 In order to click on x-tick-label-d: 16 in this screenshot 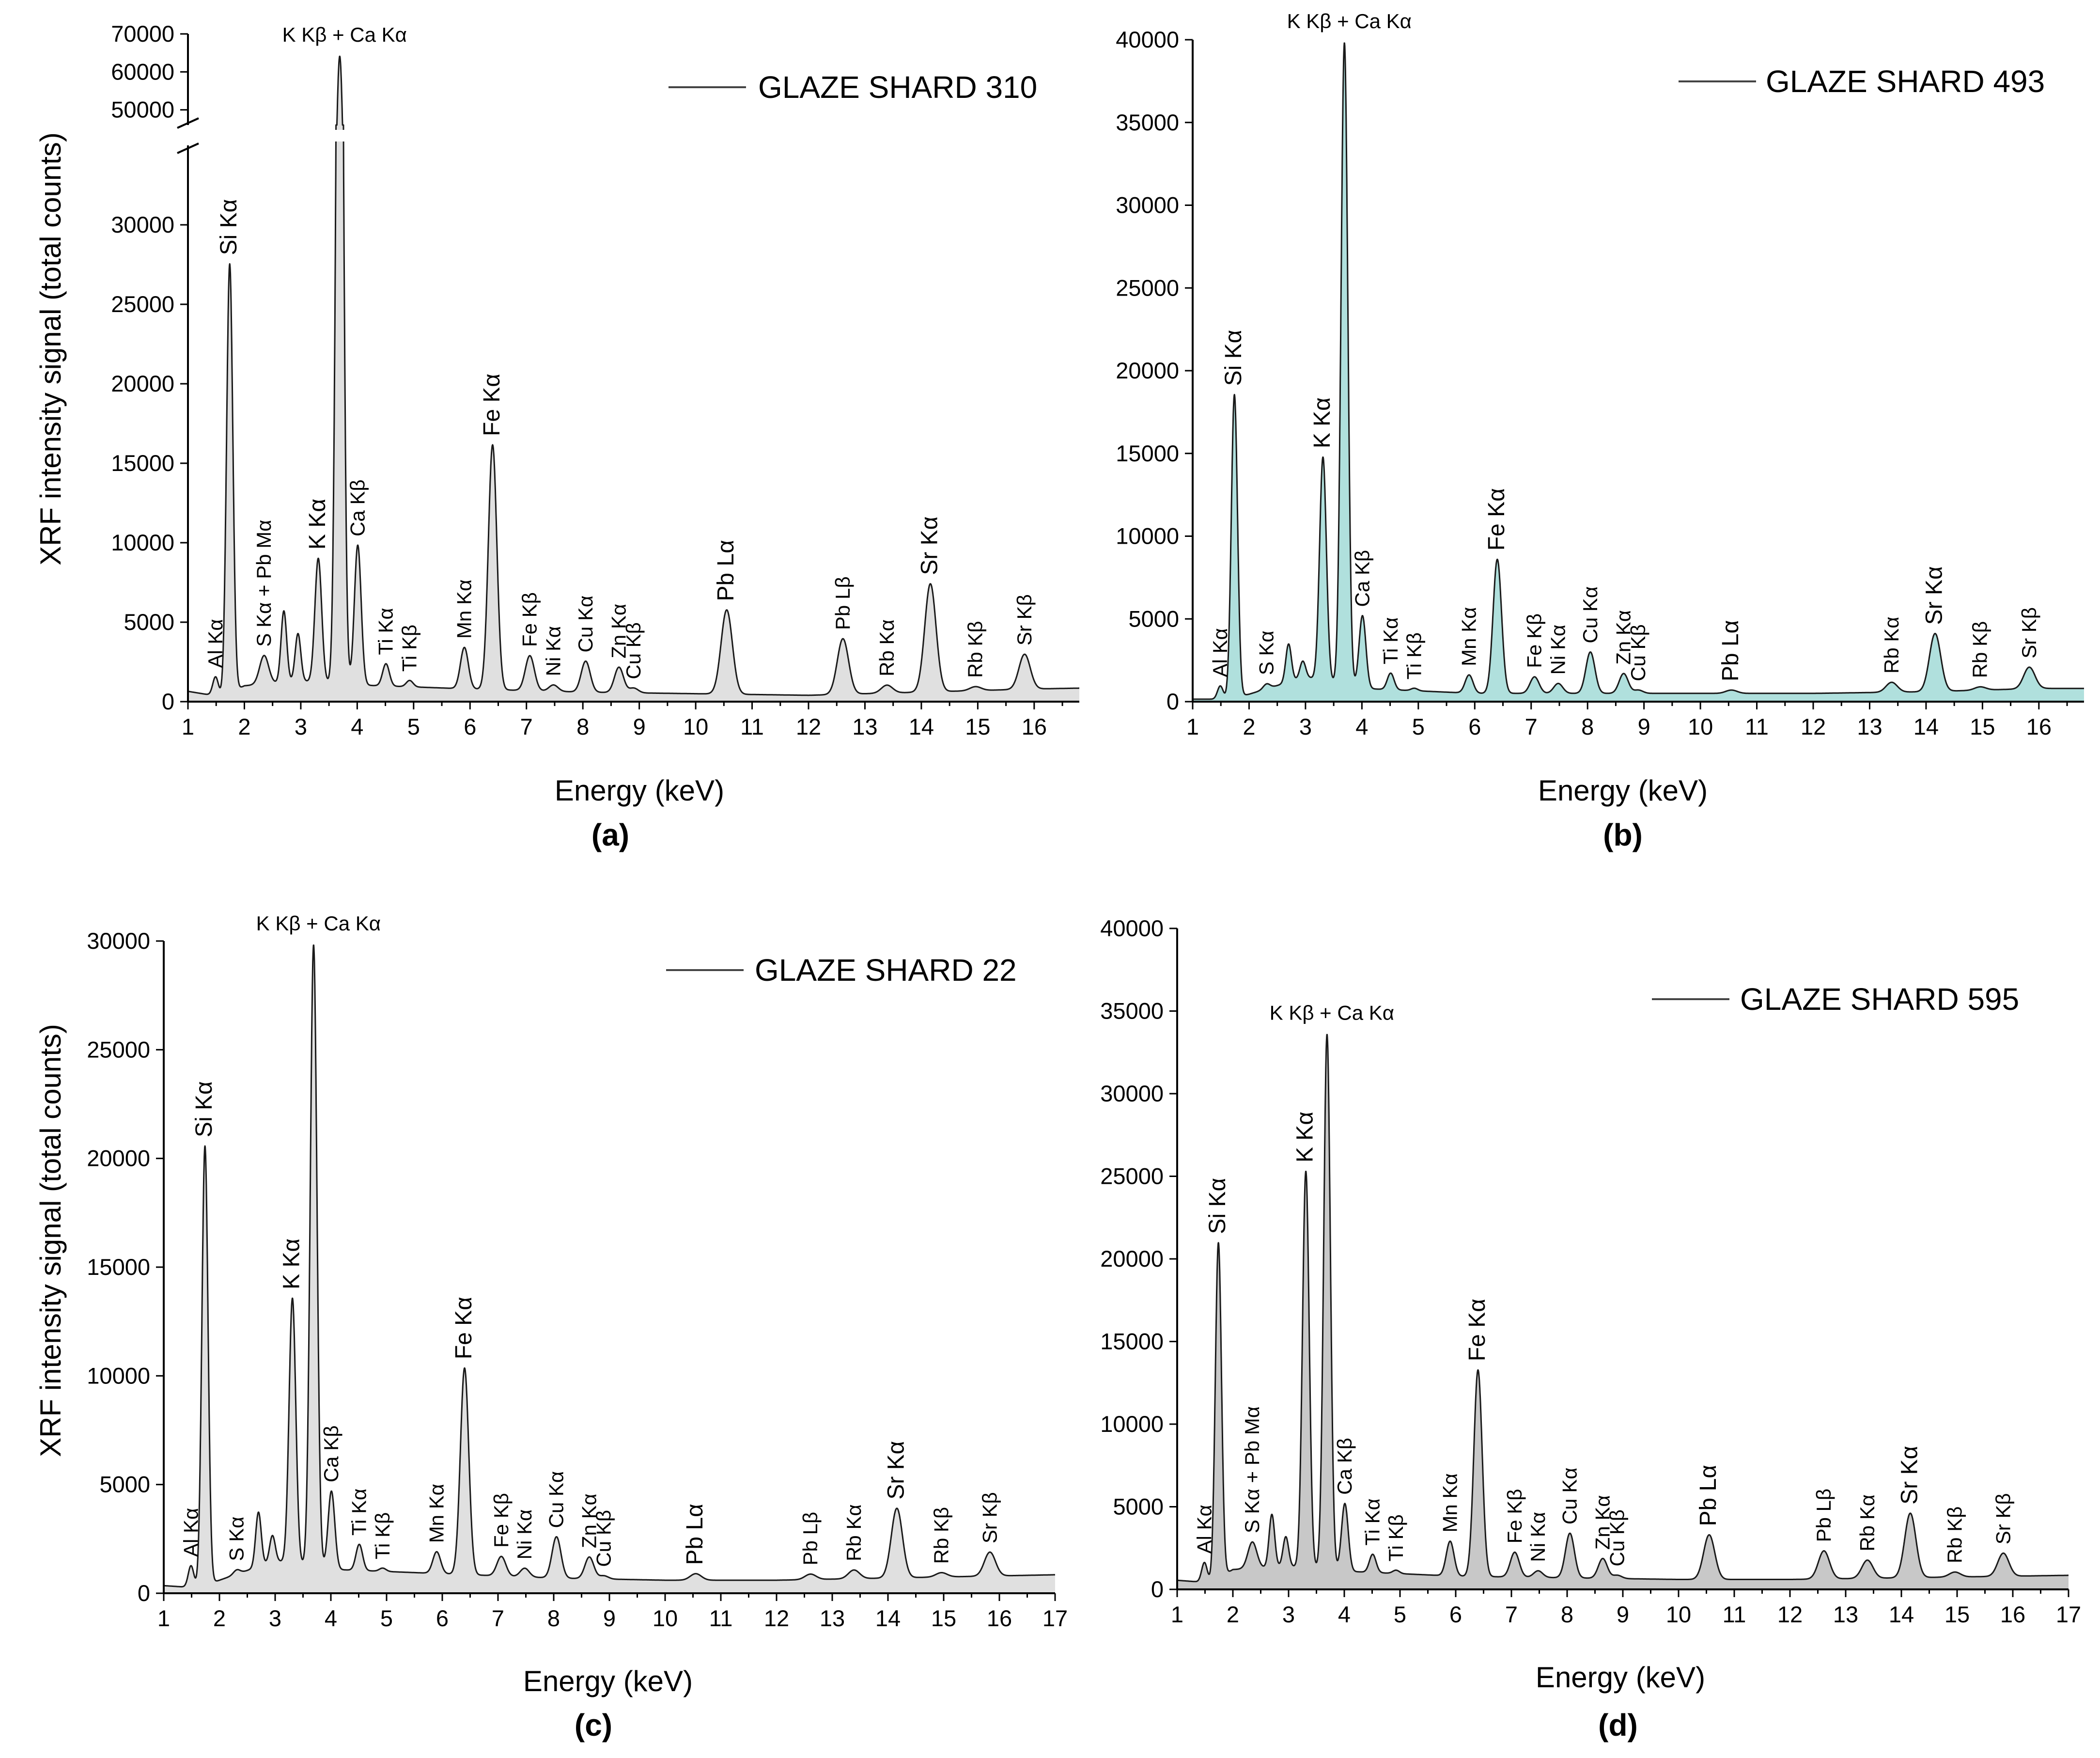, I will do `click(2012, 1614)`.